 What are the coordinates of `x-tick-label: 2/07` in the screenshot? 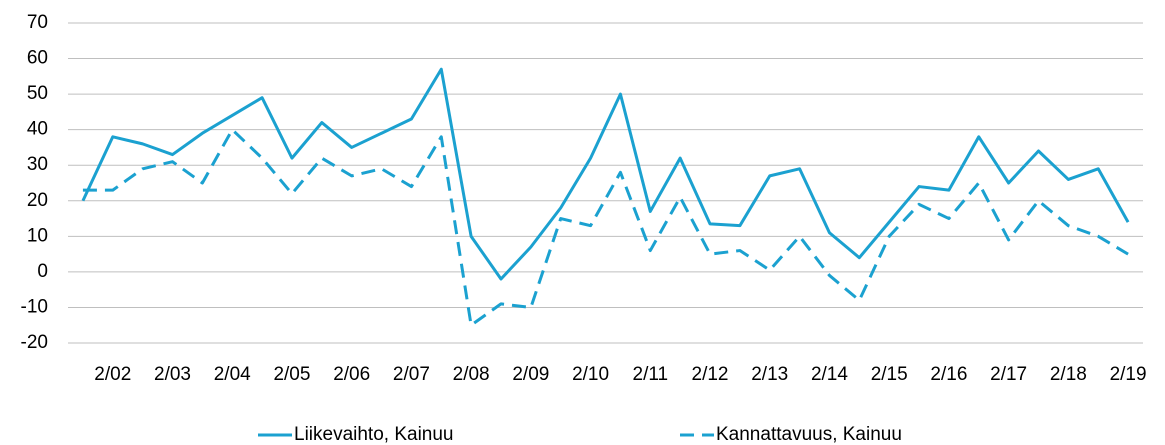 It's located at (411, 374).